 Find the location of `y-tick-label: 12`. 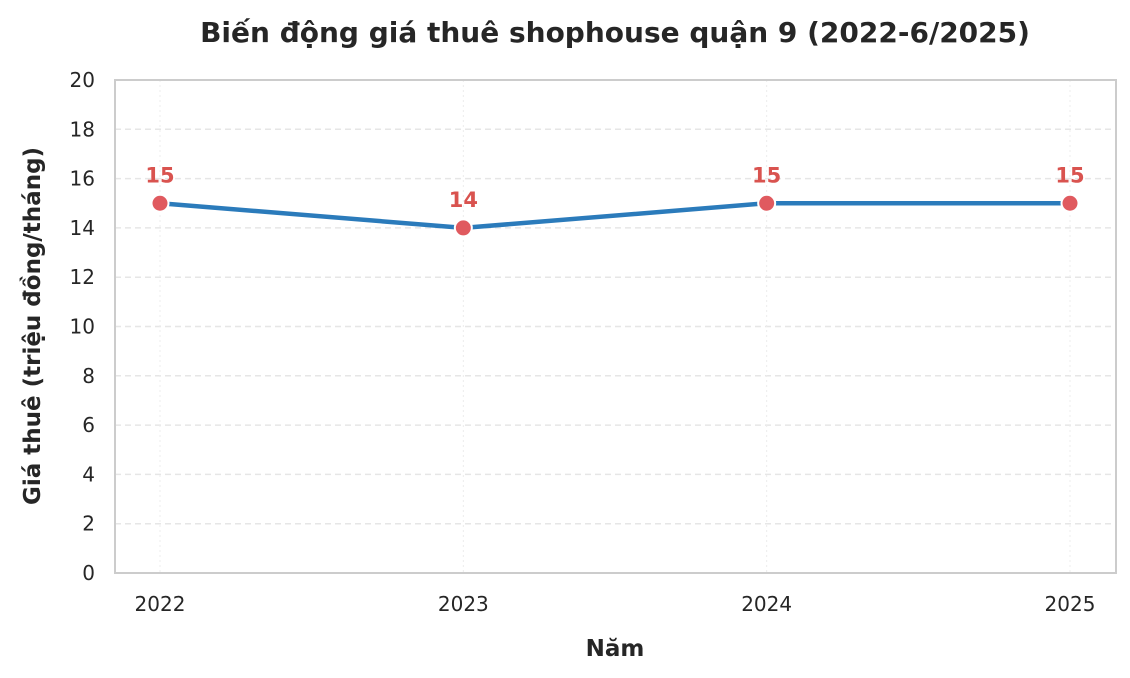

y-tick-label: 12 is located at coordinates (82, 277).